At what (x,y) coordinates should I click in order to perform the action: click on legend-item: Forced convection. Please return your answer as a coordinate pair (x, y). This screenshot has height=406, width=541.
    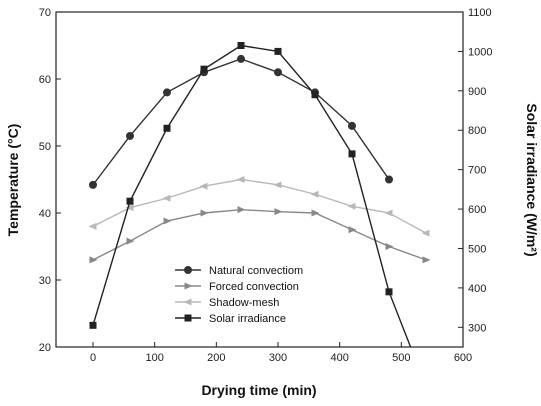
    Looking at the image, I should click on (237, 287).